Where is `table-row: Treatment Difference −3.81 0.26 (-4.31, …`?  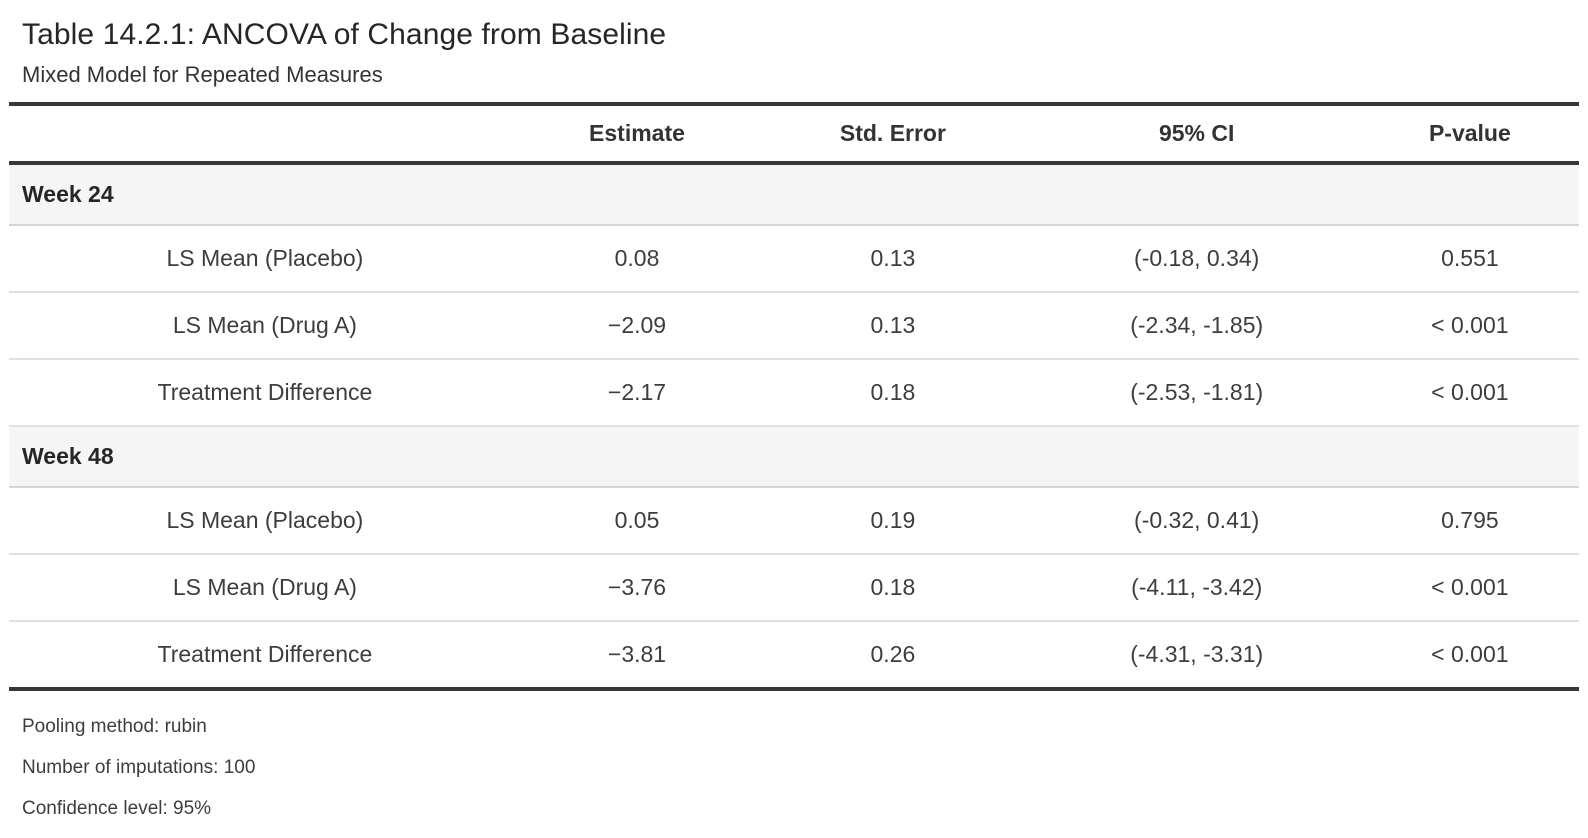 table-row: Treatment Difference −3.81 0.26 (-4.31, … is located at coordinates (794, 655).